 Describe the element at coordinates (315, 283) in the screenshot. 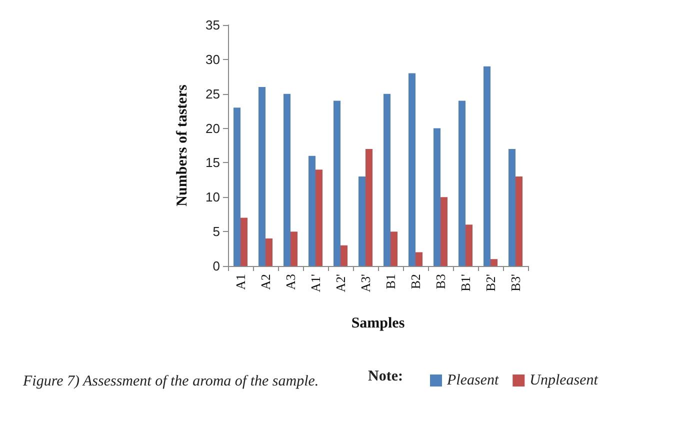

I see `x-tick-label: A1'` at that location.